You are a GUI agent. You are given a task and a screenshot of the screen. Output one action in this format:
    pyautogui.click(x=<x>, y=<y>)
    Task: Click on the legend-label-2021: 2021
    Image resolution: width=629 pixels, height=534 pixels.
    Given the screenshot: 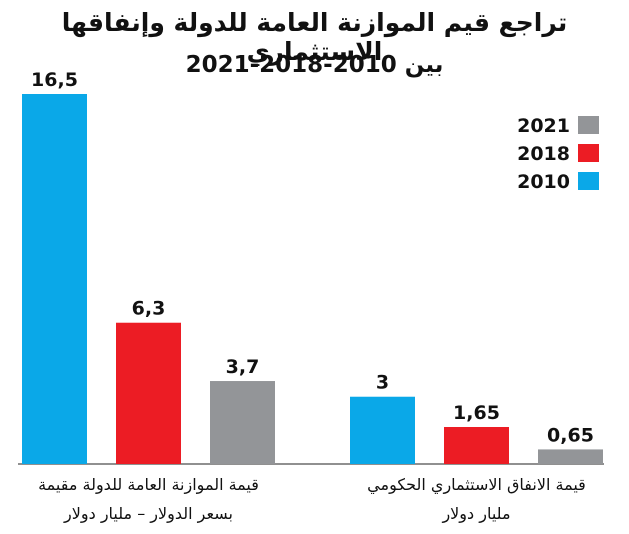 What is the action you would take?
    pyautogui.click(x=543, y=126)
    